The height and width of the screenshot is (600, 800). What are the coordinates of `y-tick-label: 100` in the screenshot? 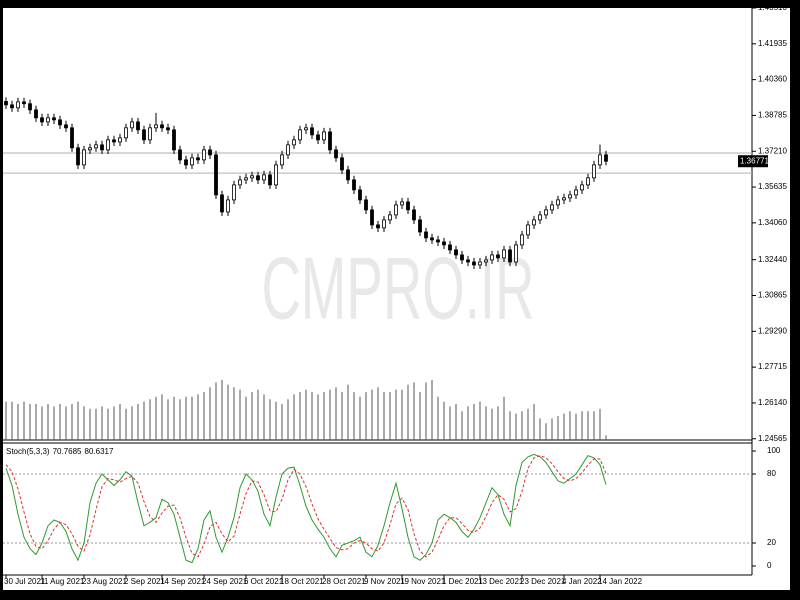 It's located at (774, 450).